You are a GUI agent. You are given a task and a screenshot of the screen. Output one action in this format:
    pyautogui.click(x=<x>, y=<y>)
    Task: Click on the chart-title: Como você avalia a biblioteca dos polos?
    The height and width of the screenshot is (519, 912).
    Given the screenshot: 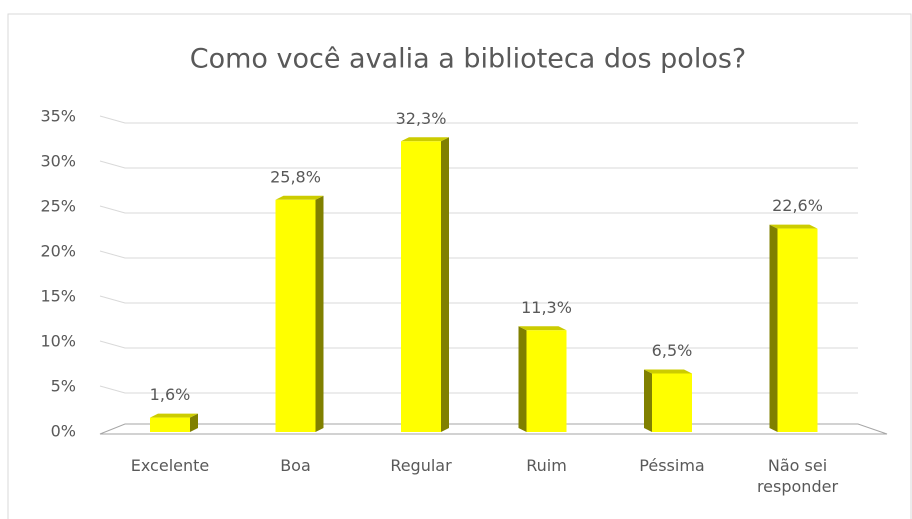 What is the action you would take?
    pyautogui.click(x=468, y=59)
    